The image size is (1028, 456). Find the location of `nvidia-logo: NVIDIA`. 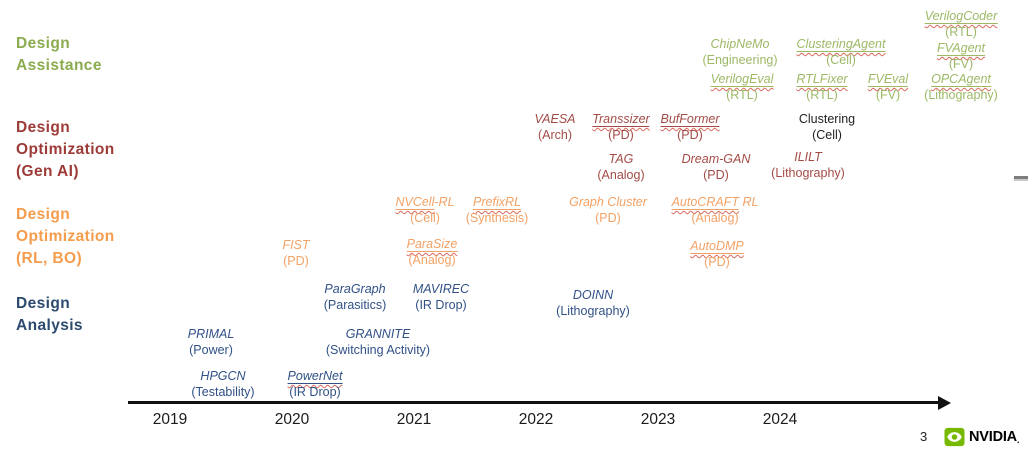

nvidia-logo: NVIDIA is located at coordinates (981, 437).